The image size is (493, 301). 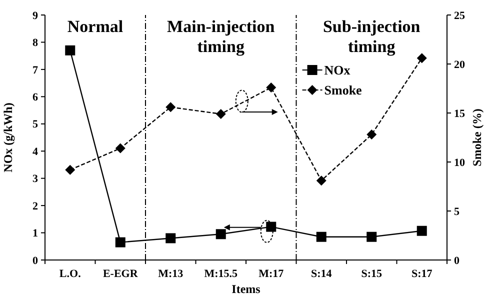 I want to click on x-tick-label: L.O., so click(x=70, y=274).